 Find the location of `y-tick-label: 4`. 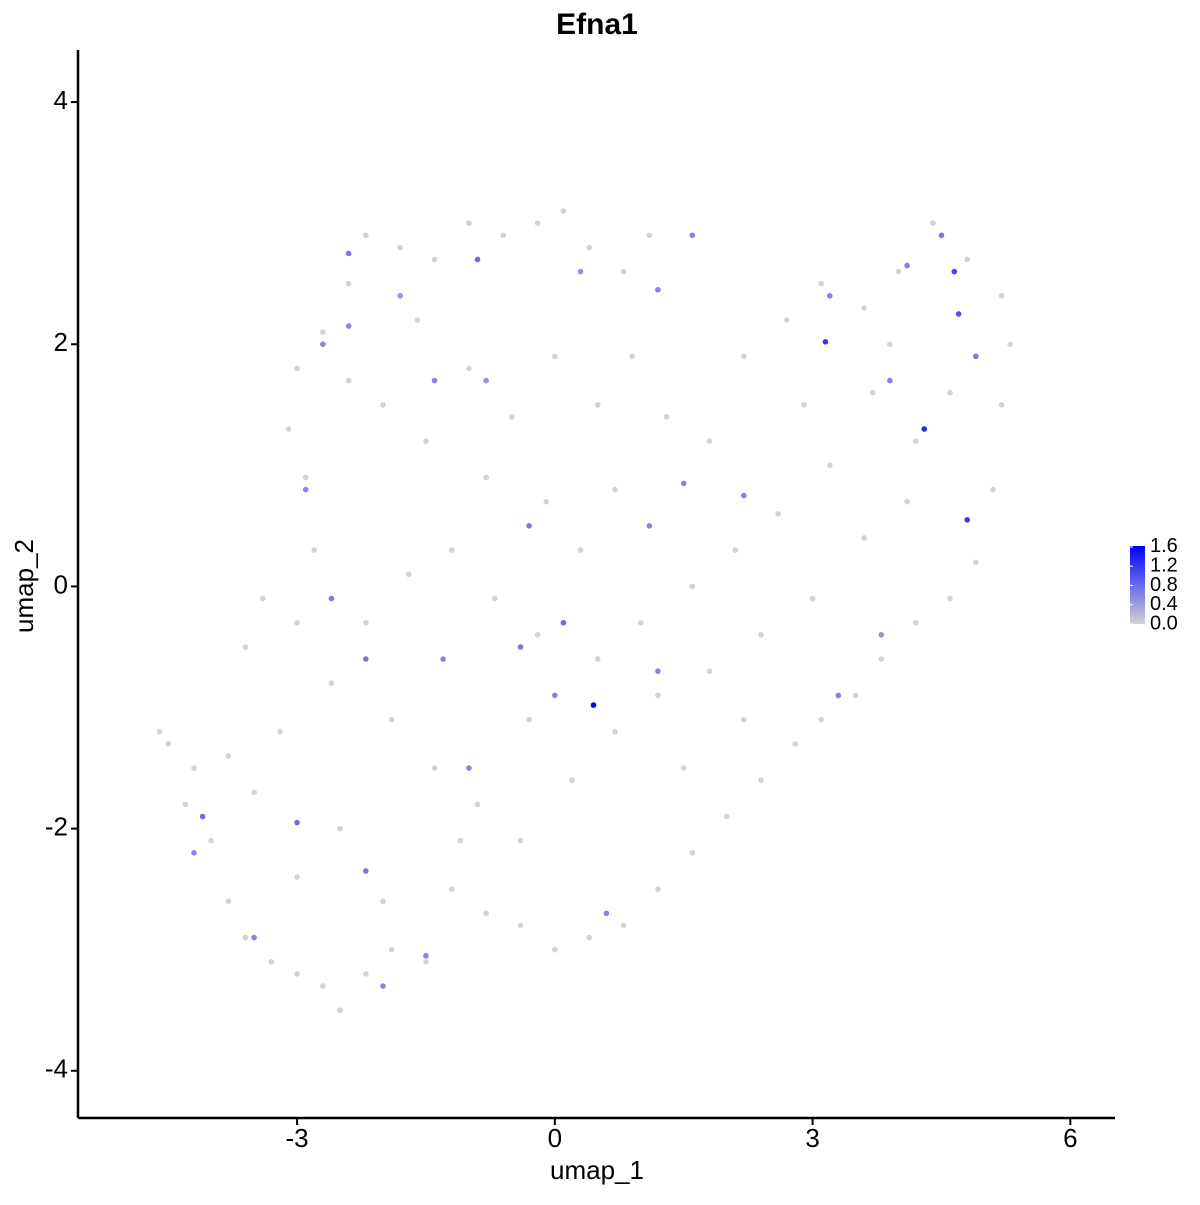

y-tick-label: 4 is located at coordinates (61, 100).